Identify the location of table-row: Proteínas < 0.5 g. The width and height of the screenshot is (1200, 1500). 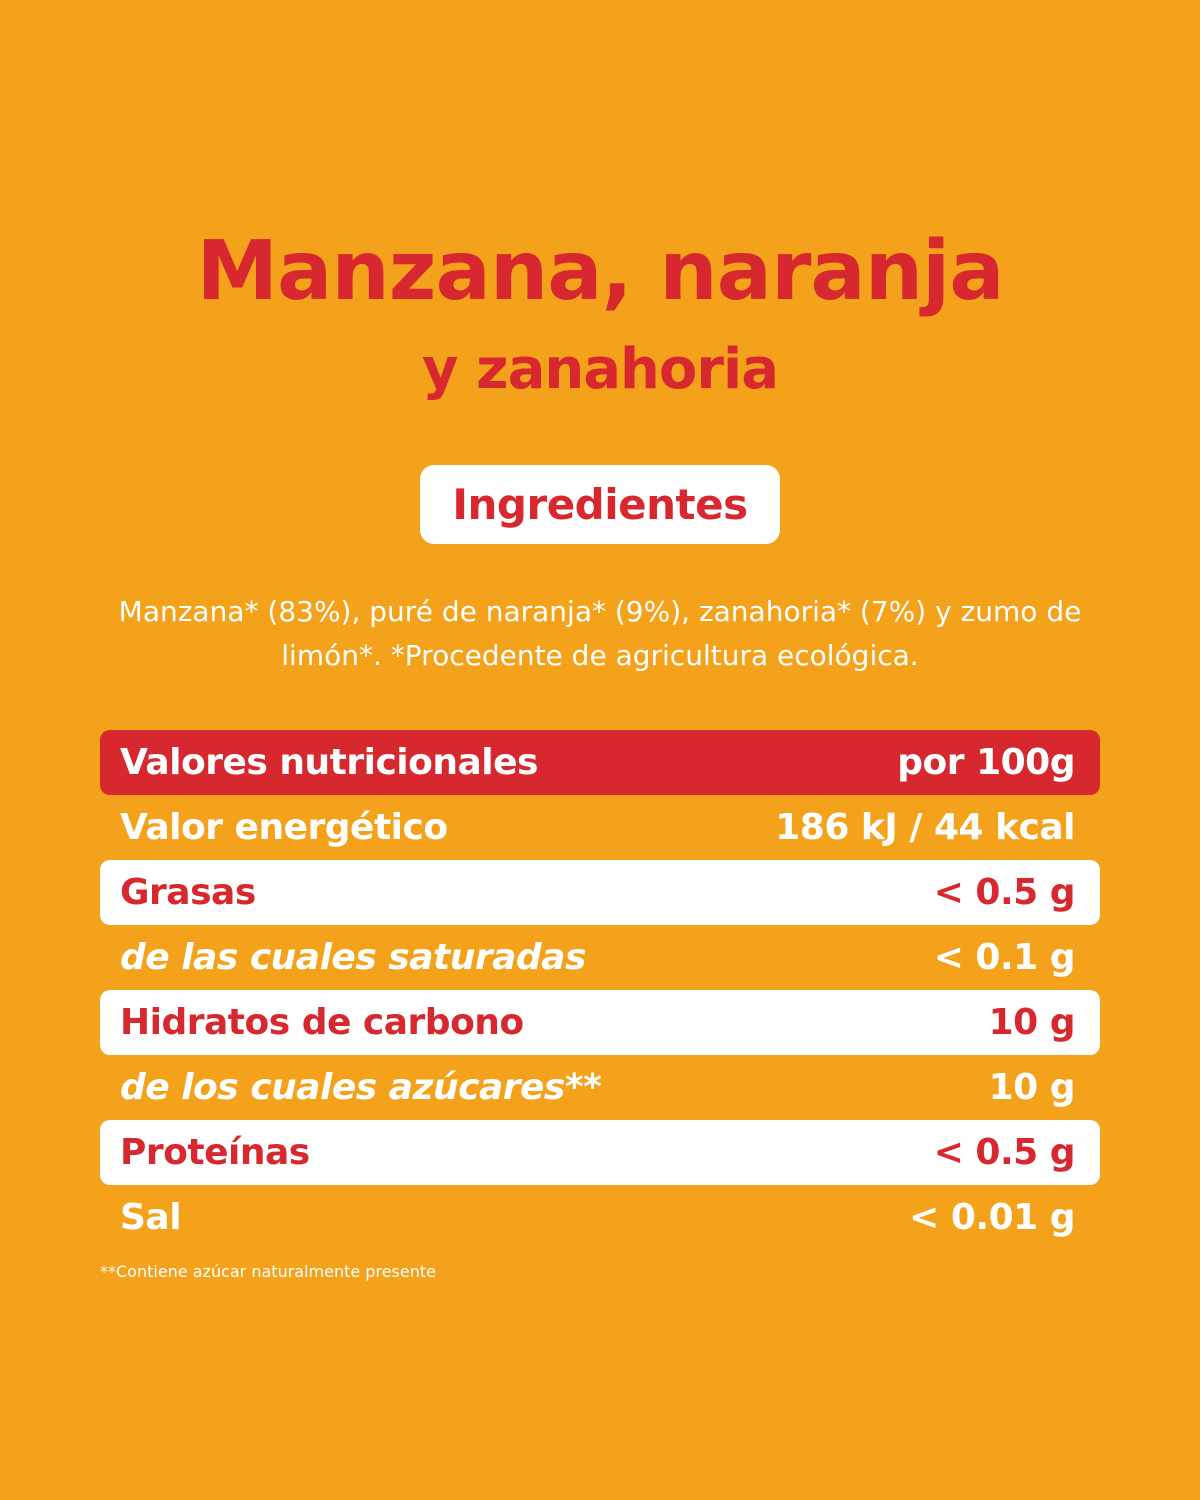
(600, 1152).